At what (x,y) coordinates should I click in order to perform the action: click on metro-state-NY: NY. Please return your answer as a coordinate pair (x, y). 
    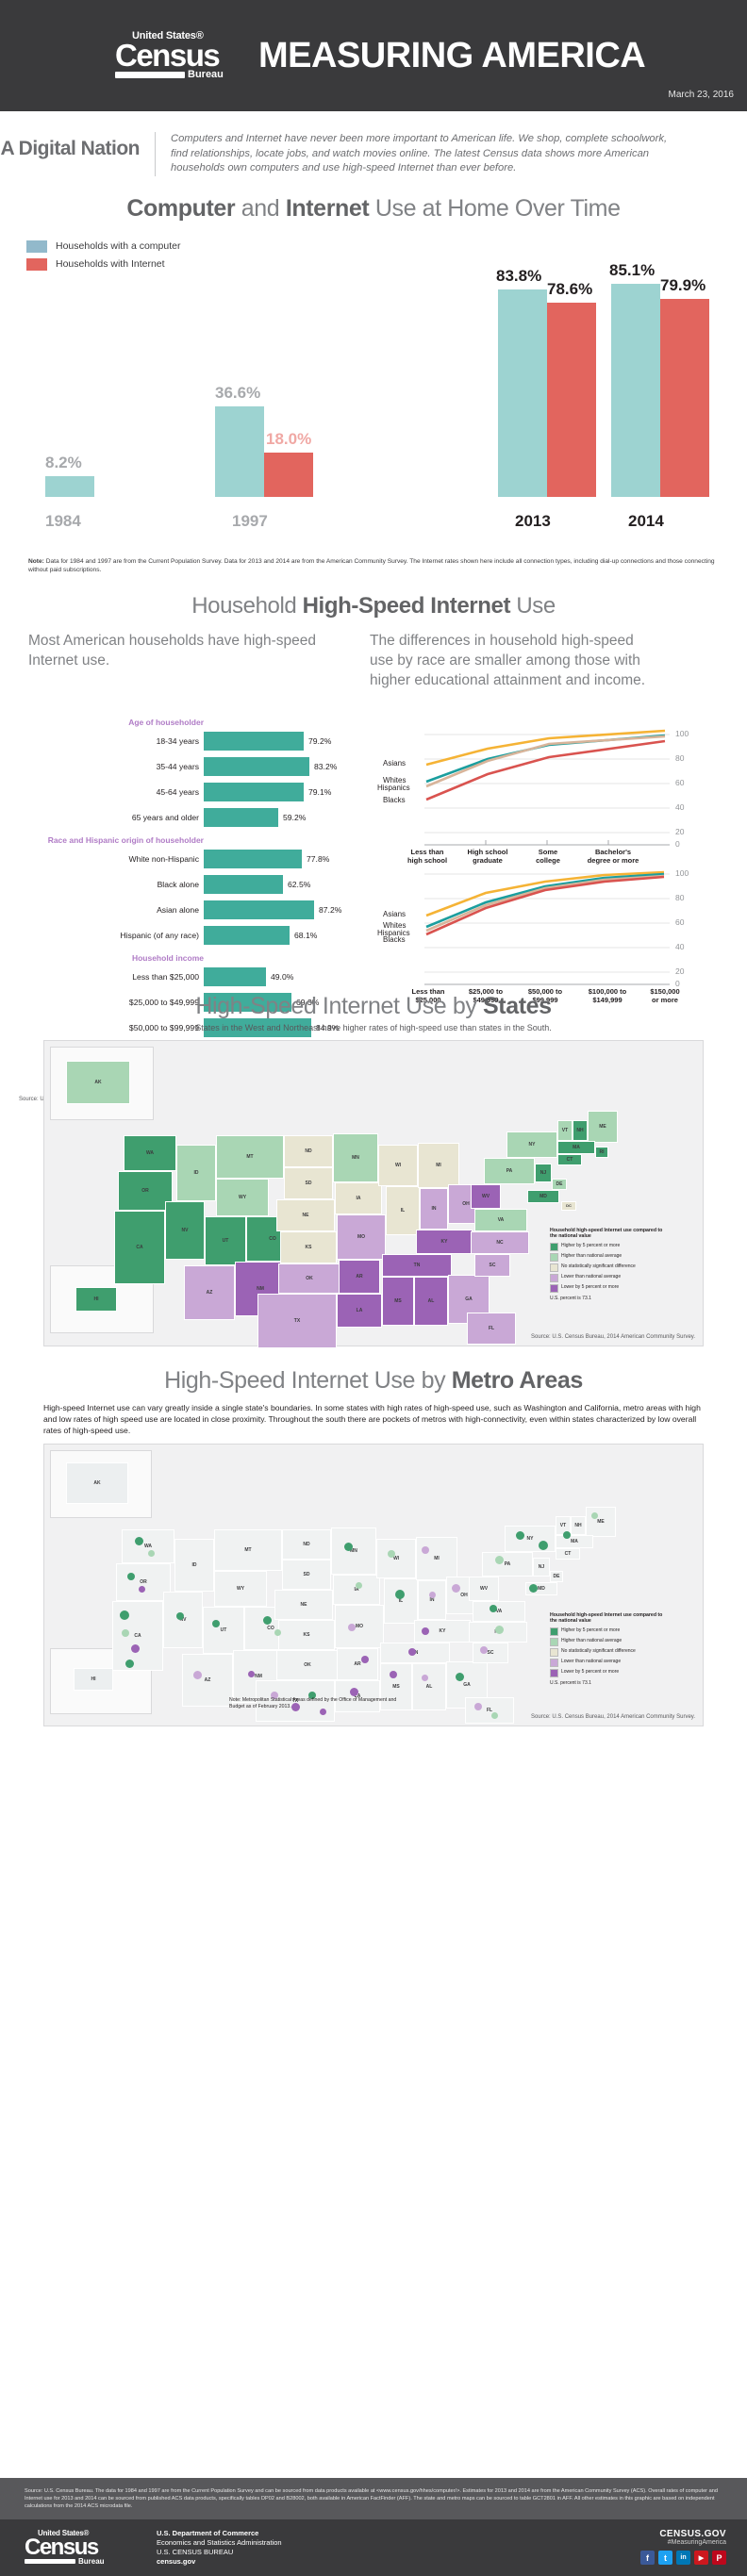
    Looking at the image, I should click on (531, 1538).